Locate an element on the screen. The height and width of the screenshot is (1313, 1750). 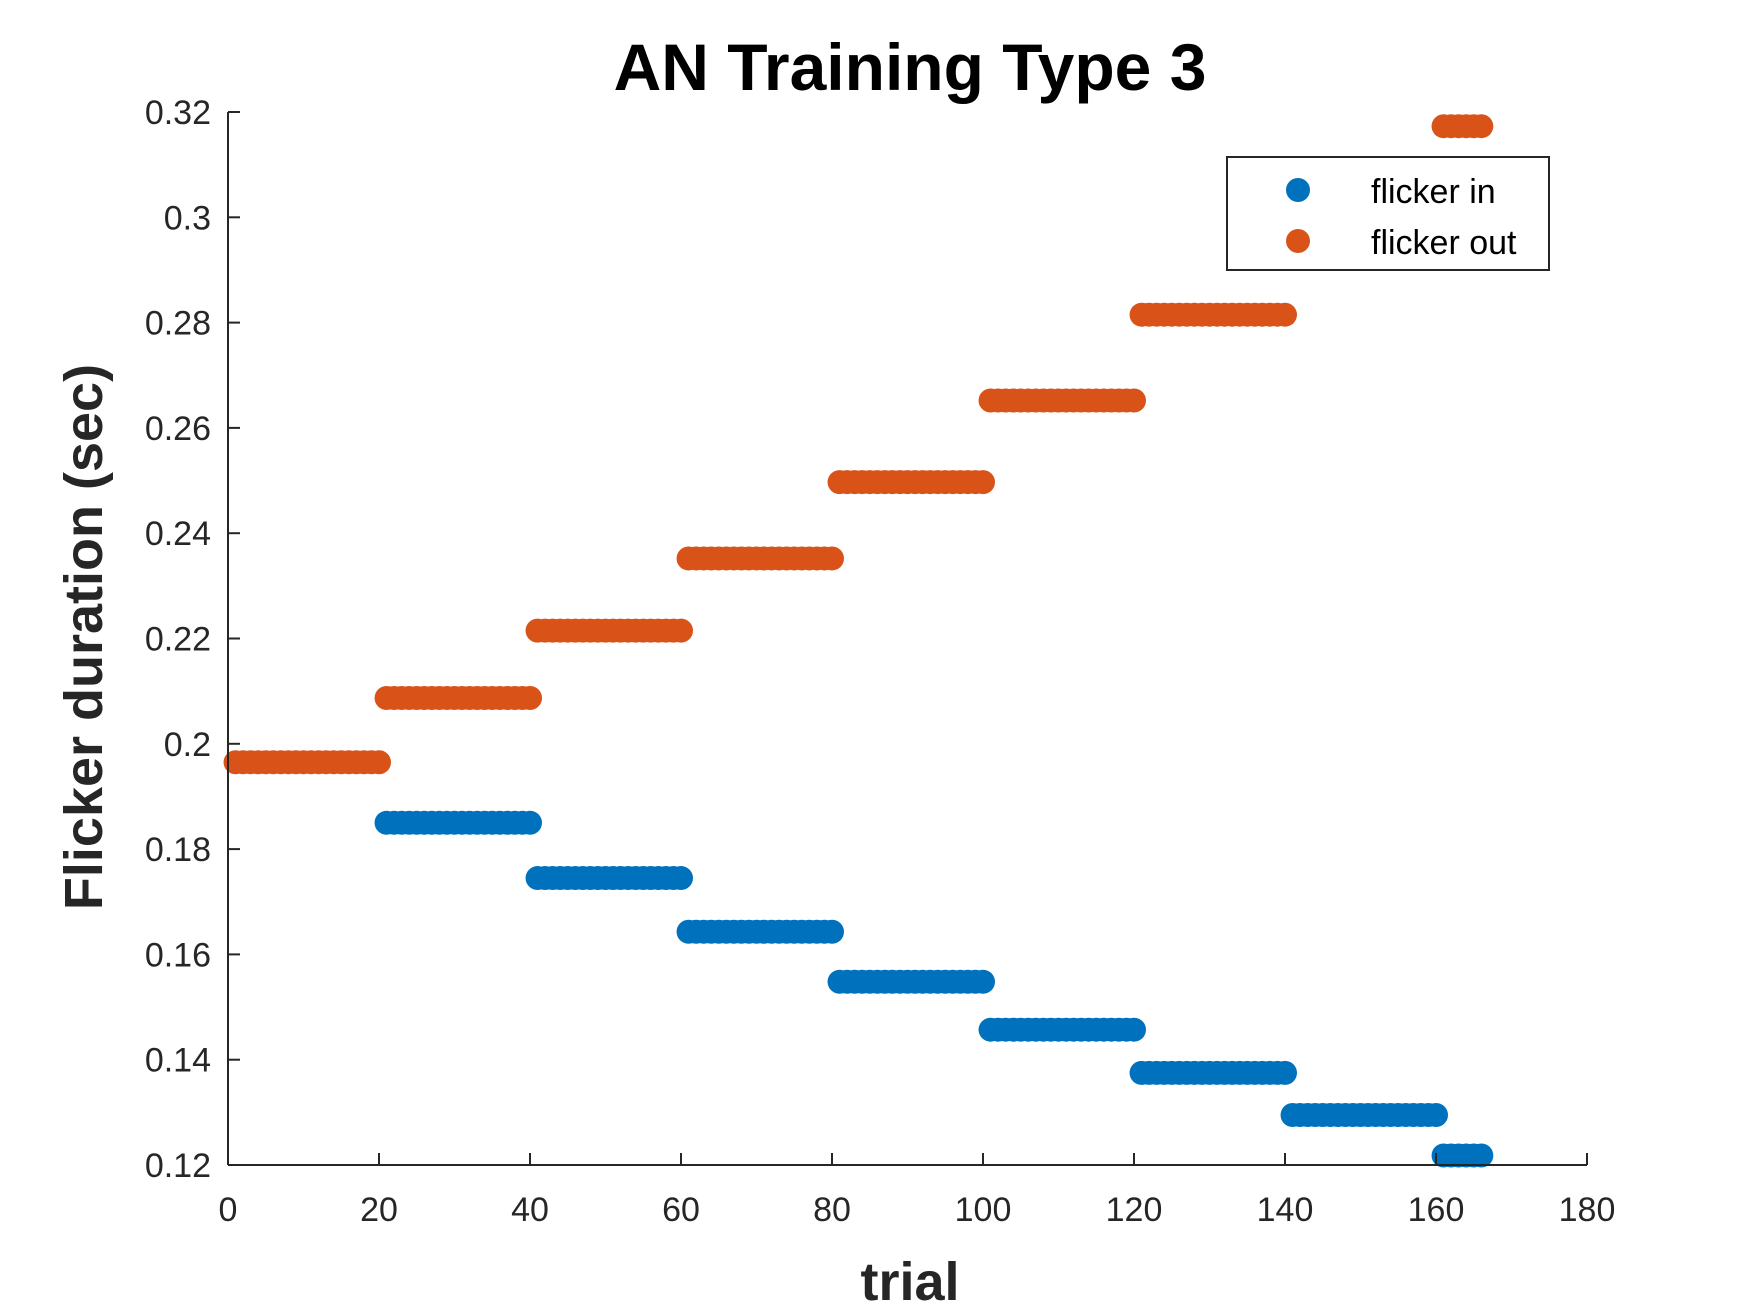
chart-title: AN Training Type 3 is located at coordinates (910, 67).